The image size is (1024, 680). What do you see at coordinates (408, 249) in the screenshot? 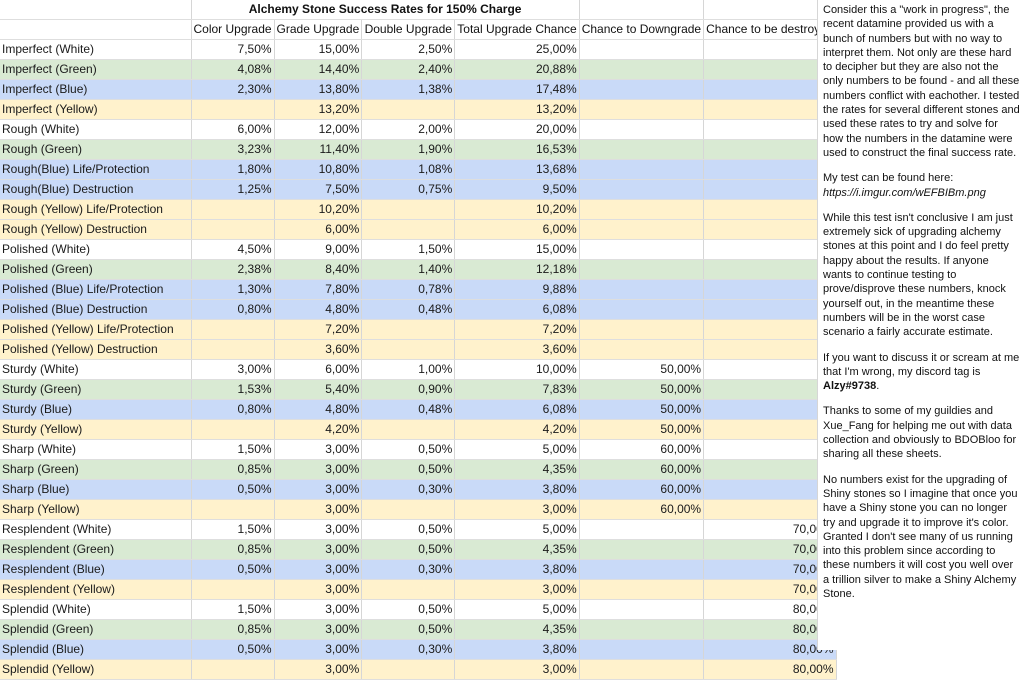
I see `double-upgrade-cell: 1,50%` at bounding box center [408, 249].